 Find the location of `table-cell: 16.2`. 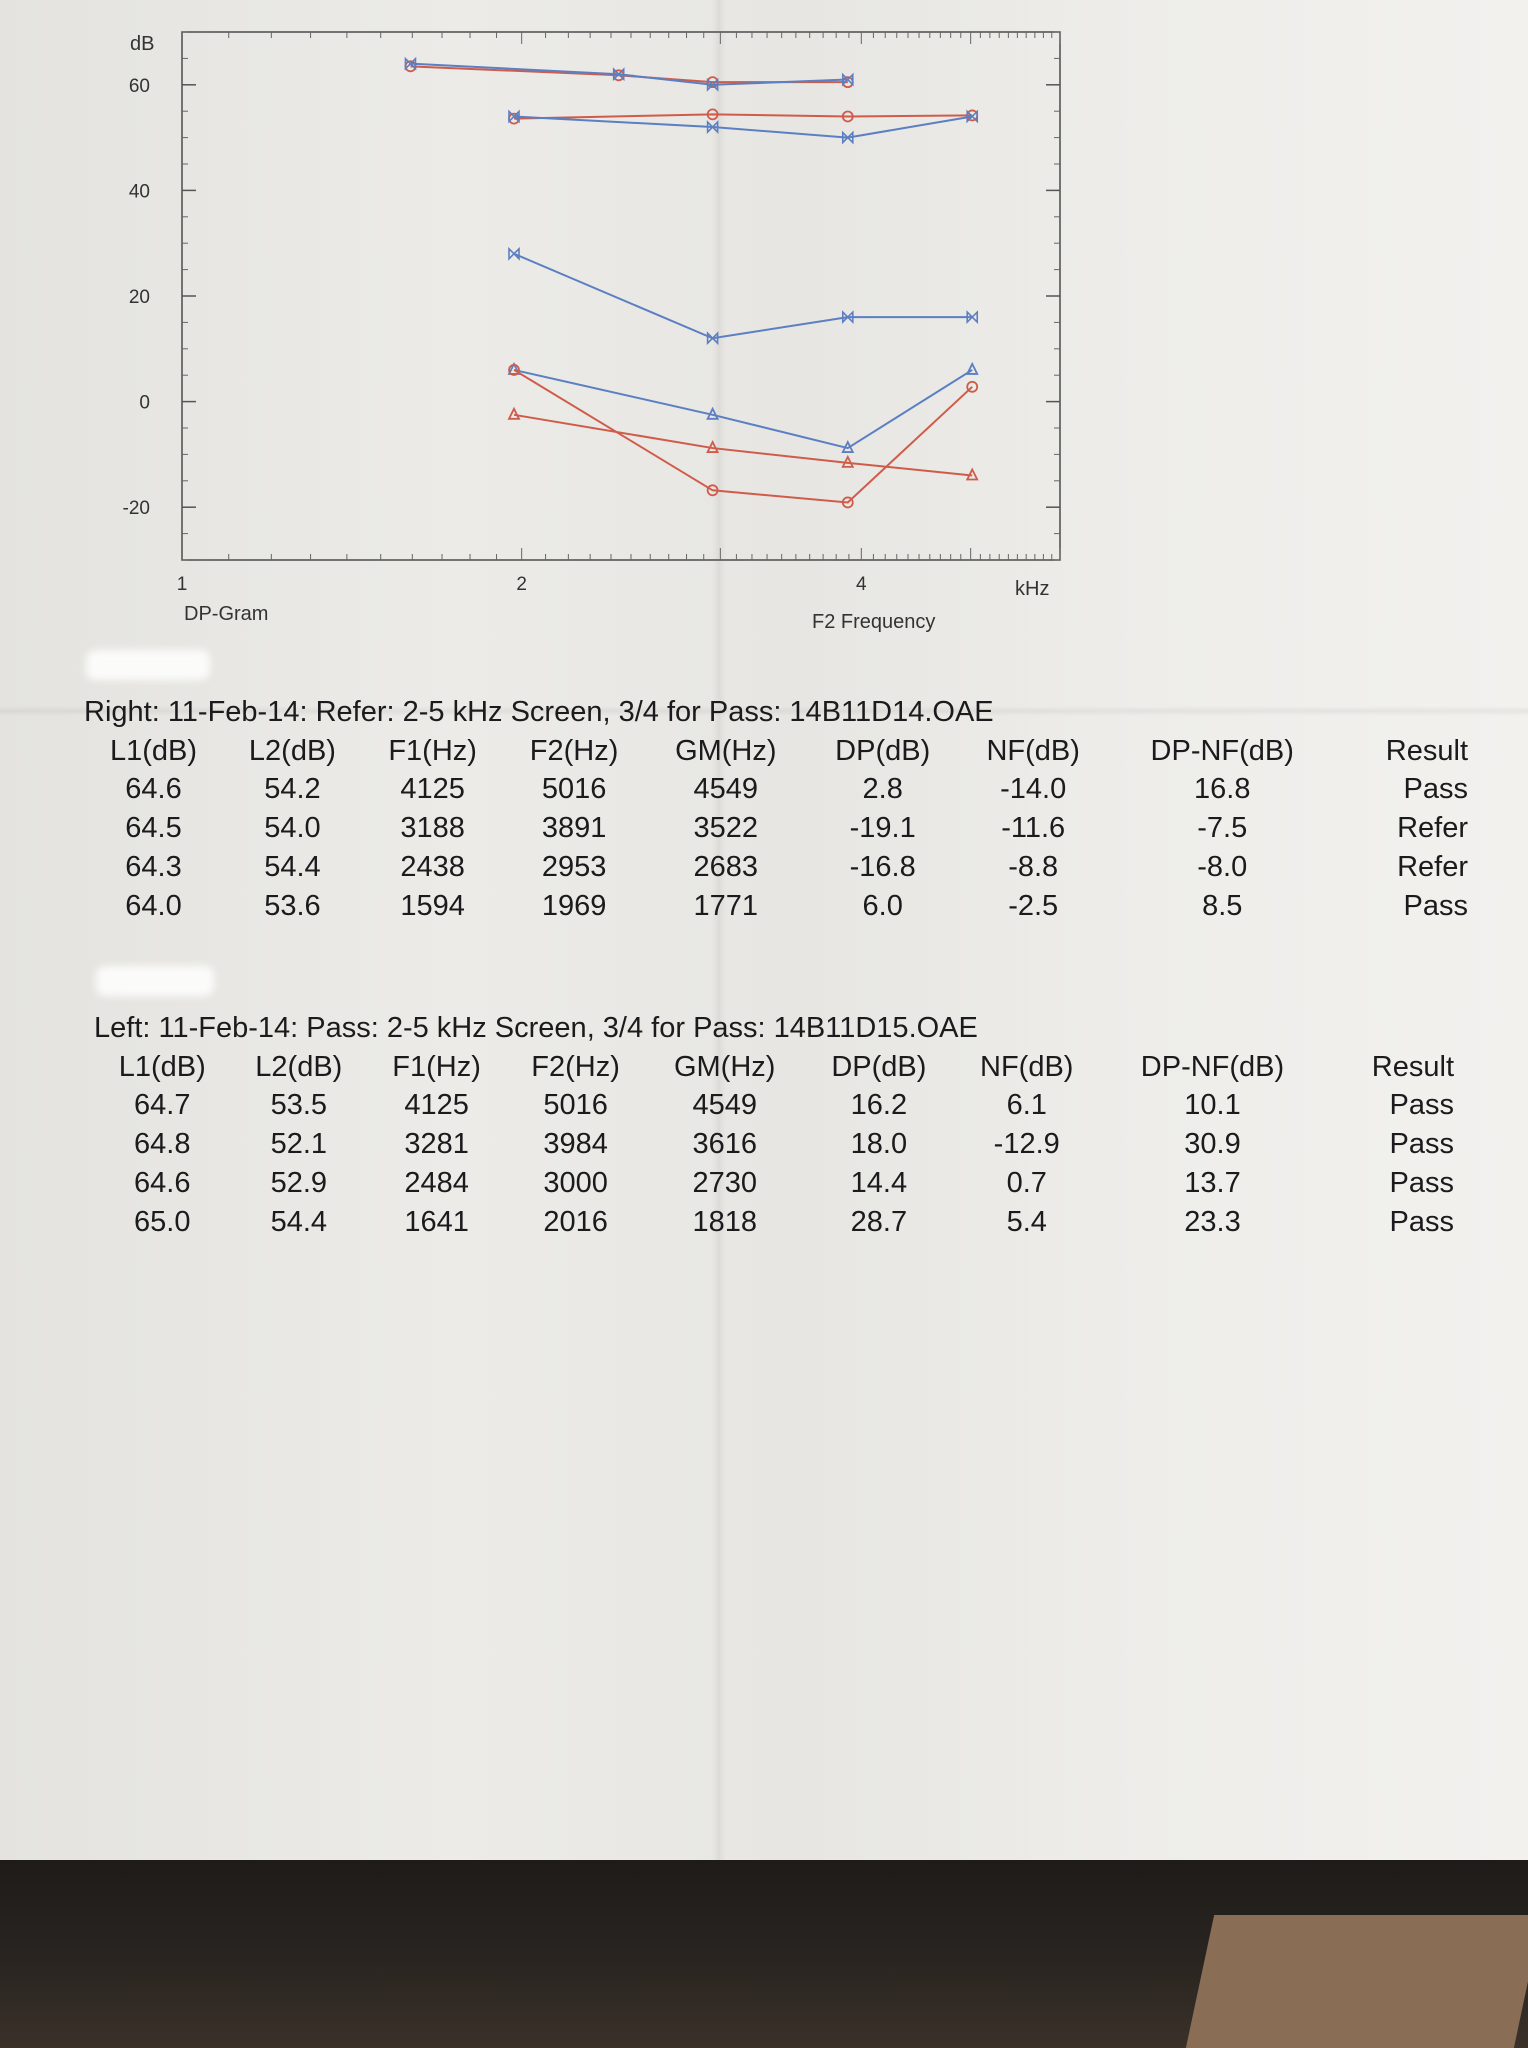

table-cell: 16.2 is located at coordinates (879, 1105).